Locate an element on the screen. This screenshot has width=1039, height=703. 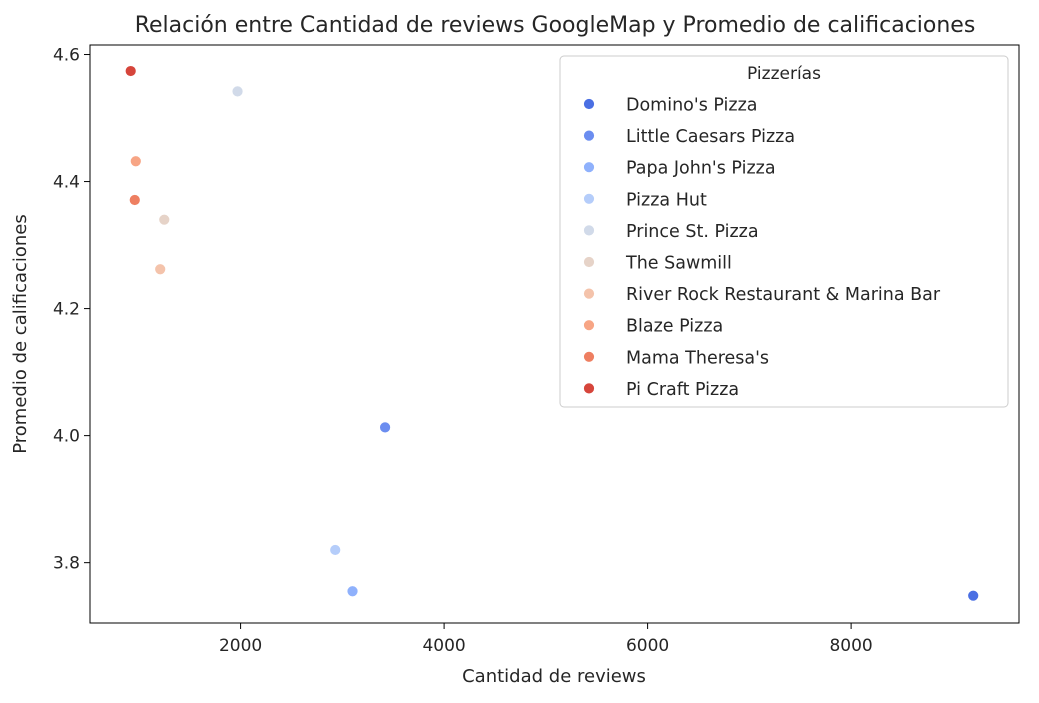
y-axis-ticks: 3.8 4.0 4.2 4.4 4.6 is located at coordinates (71, 310).